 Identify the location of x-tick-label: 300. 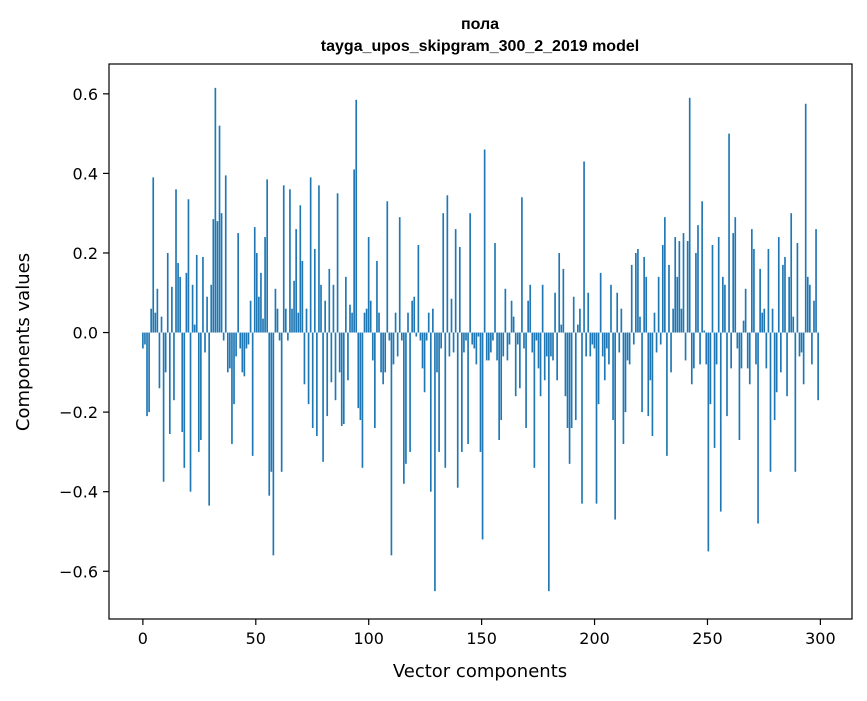
(820, 638).